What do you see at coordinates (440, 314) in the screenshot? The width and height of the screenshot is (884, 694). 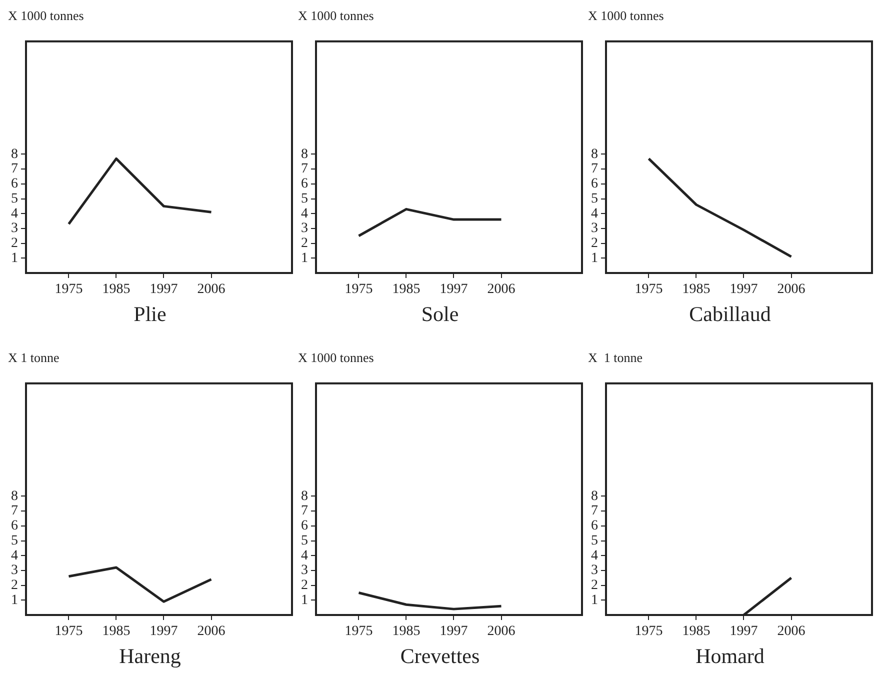 I see `text: Sole` at bounding box center [440, 314].